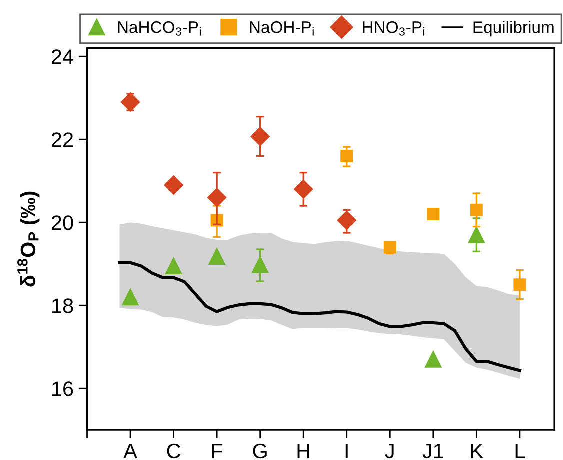 The height and width of the screenshot is (460, 563). I want to click on x-tick-label: K, so click(477, 451).